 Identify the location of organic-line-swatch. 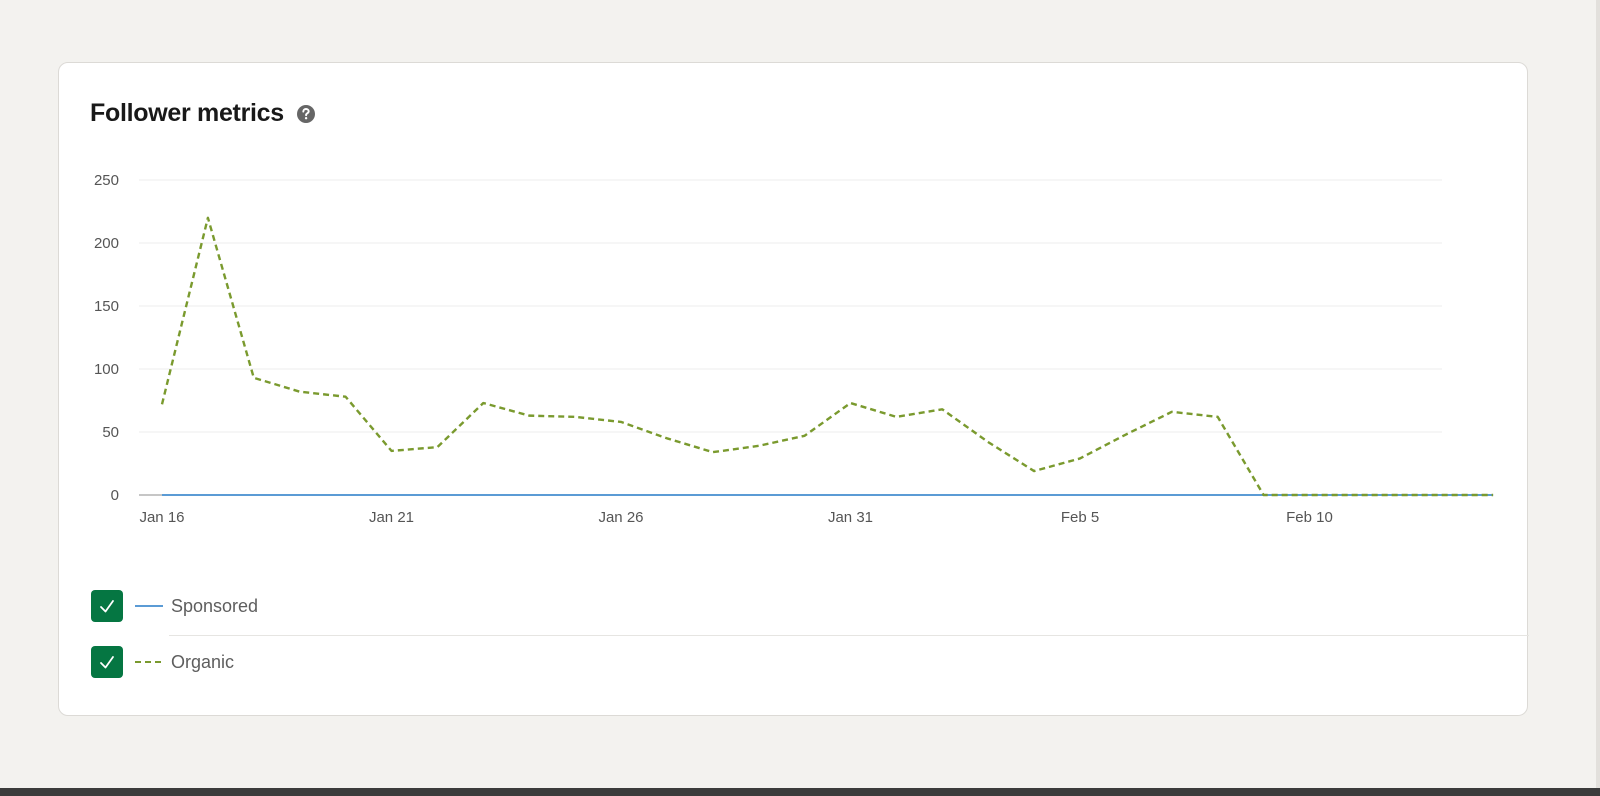
(149, 662).